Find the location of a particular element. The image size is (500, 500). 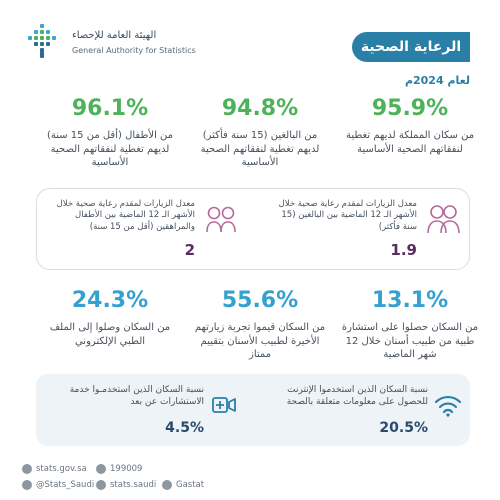

internet-value: 4.5% is located at coordinates (184, 428).